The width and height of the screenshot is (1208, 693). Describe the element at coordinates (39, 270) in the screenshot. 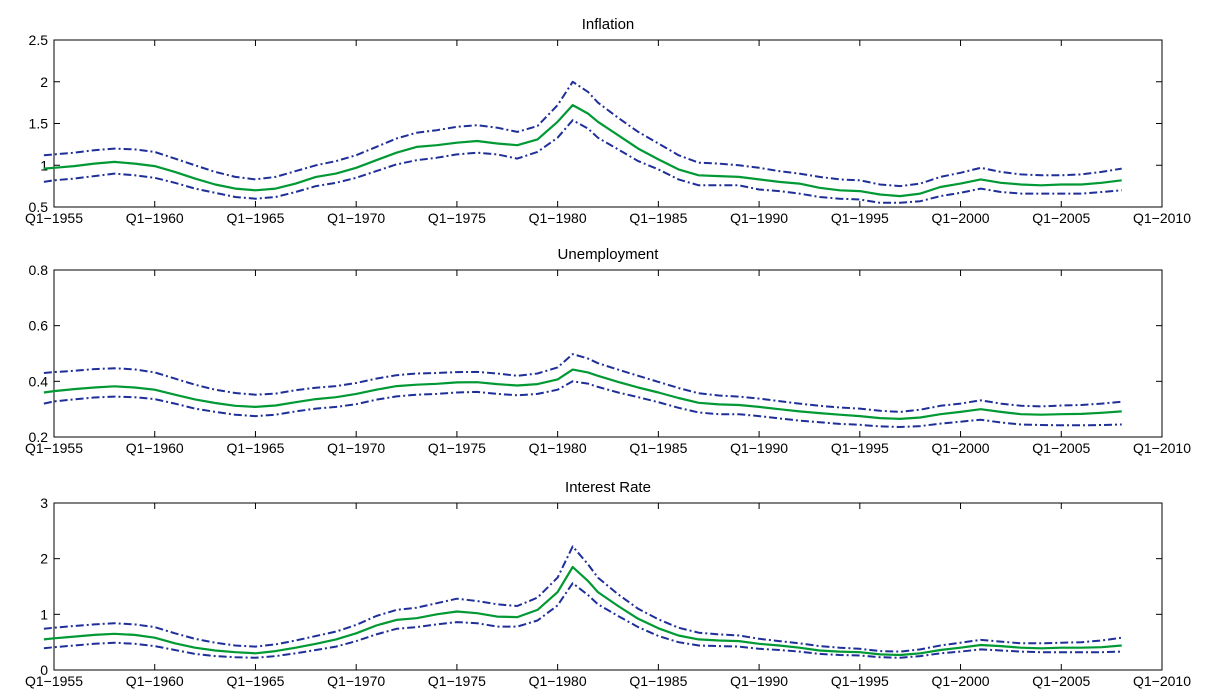

I see `y-tick-label: 0.8` at that location.